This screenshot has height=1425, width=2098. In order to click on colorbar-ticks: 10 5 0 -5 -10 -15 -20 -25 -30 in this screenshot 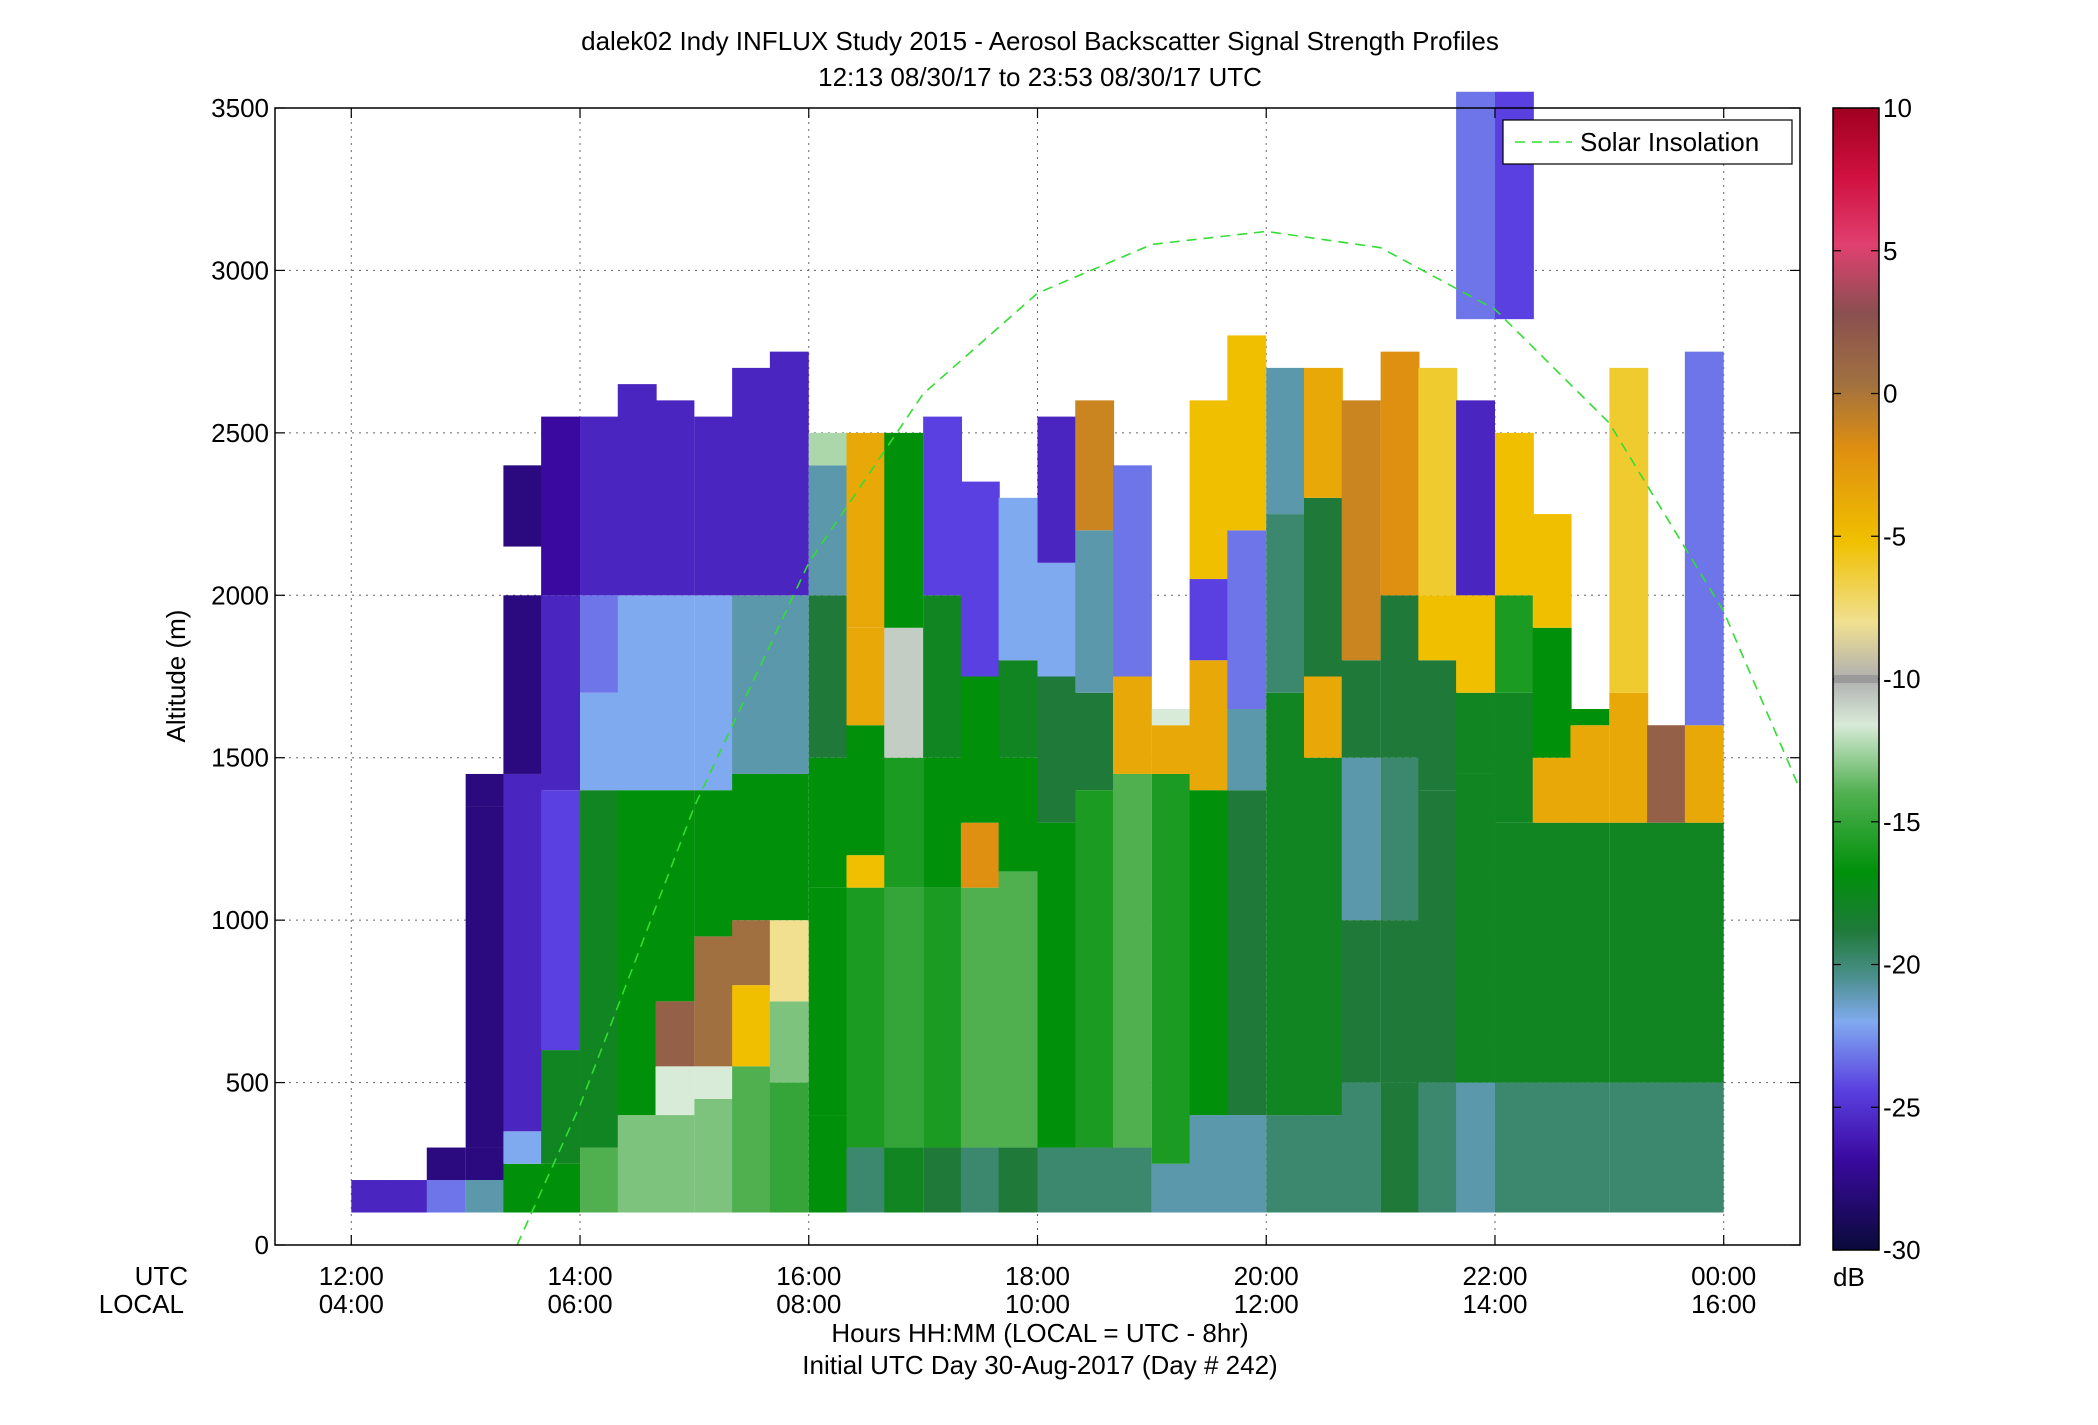, I will do `click(1877, 679)`.